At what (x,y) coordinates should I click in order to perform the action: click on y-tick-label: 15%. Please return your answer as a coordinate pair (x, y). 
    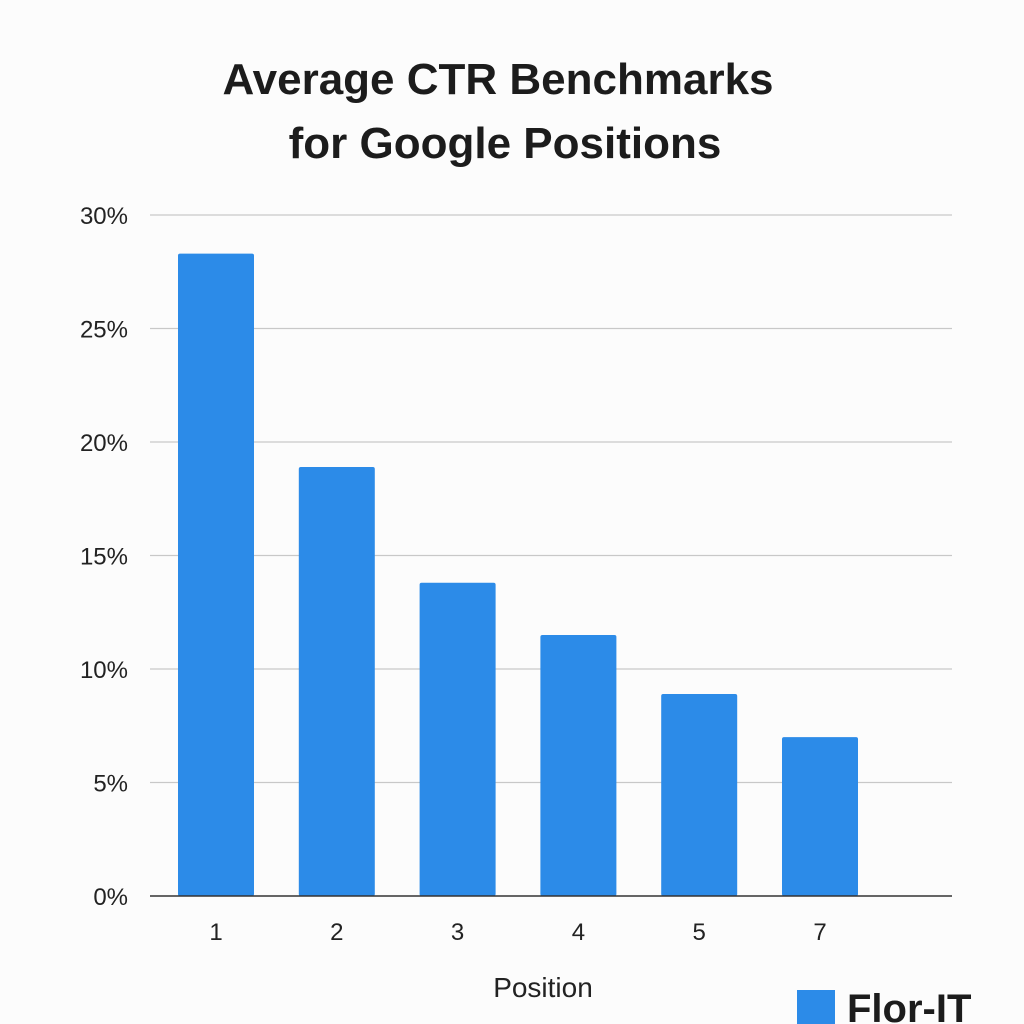
    Looking at the image, I should click on (104, 557).